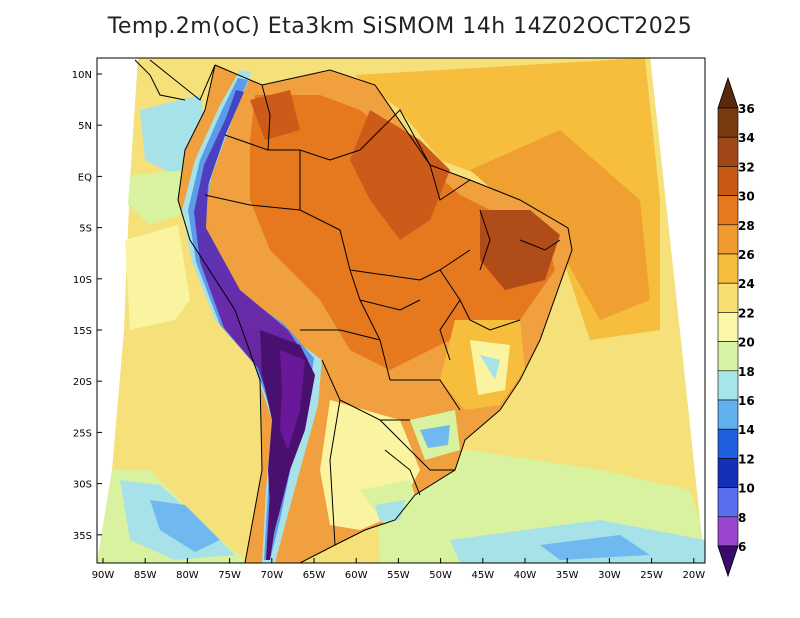 The height and width of the screenshot is (618, 800). I want to click on colorbar-label: 8, so click(742, 518).